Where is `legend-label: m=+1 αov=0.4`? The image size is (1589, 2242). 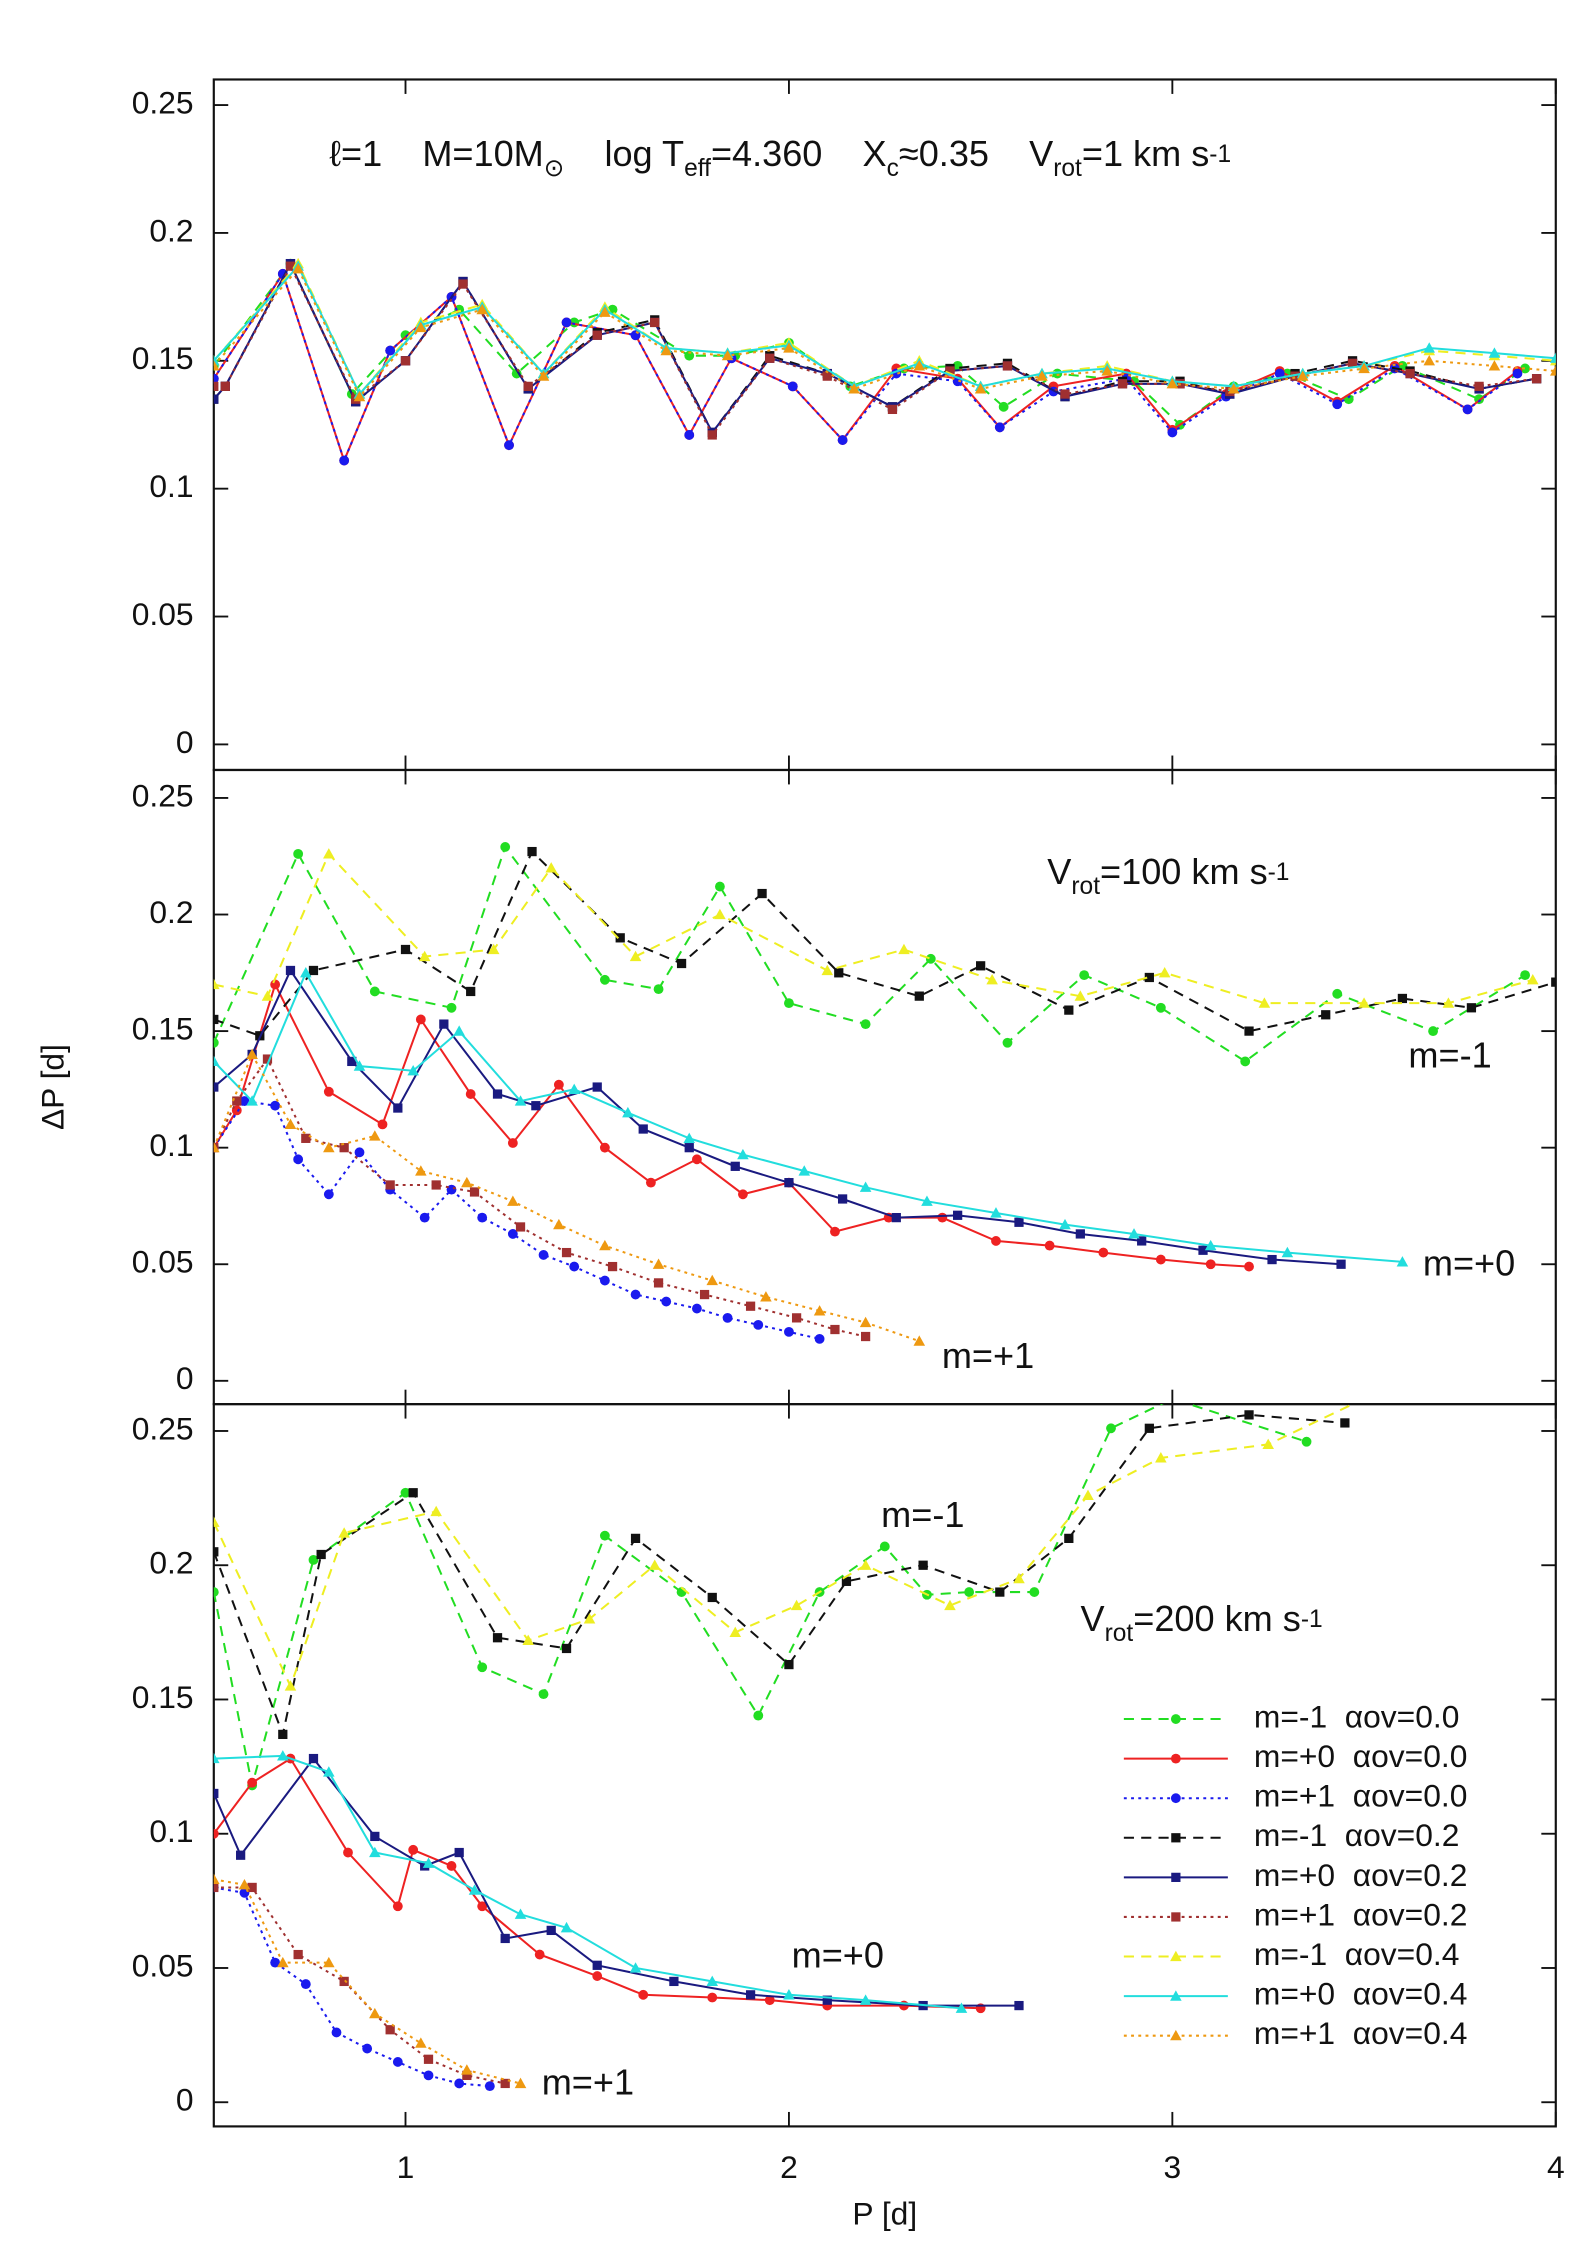 legend-label: m=+1 αov=0.4 is located at coordinates (1361, 2033).